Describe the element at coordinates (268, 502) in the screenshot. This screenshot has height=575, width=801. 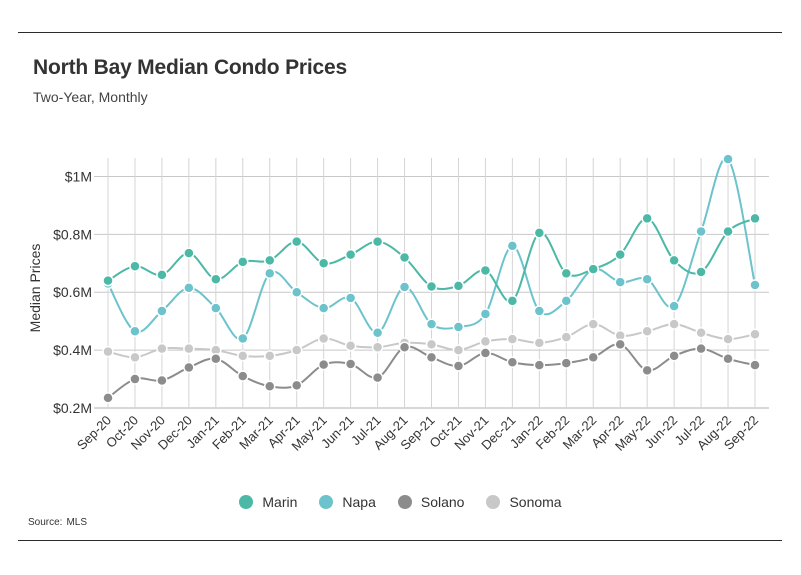
I see `legend-item-marin: Marin` at that location.